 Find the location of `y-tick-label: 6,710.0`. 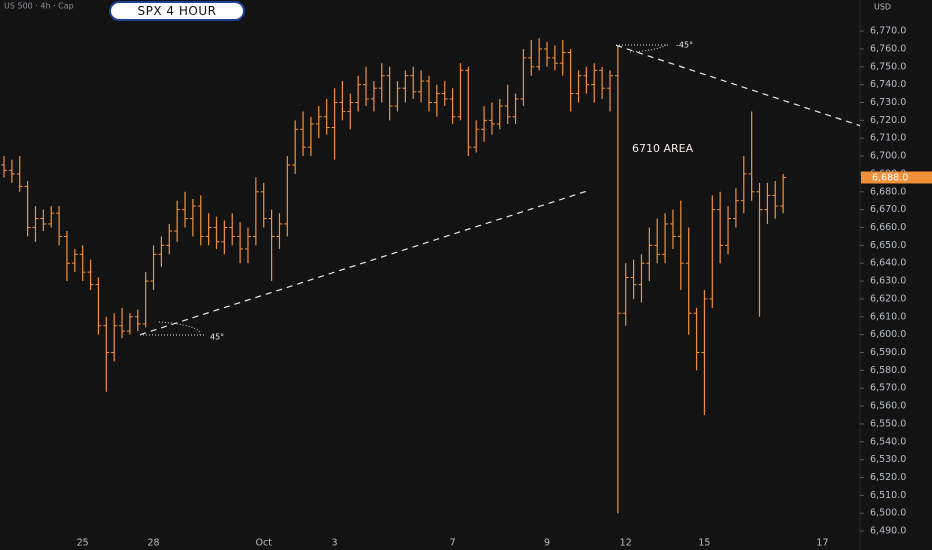

y-tick-label: 6,710.0 is located at coordinates (888, 138).